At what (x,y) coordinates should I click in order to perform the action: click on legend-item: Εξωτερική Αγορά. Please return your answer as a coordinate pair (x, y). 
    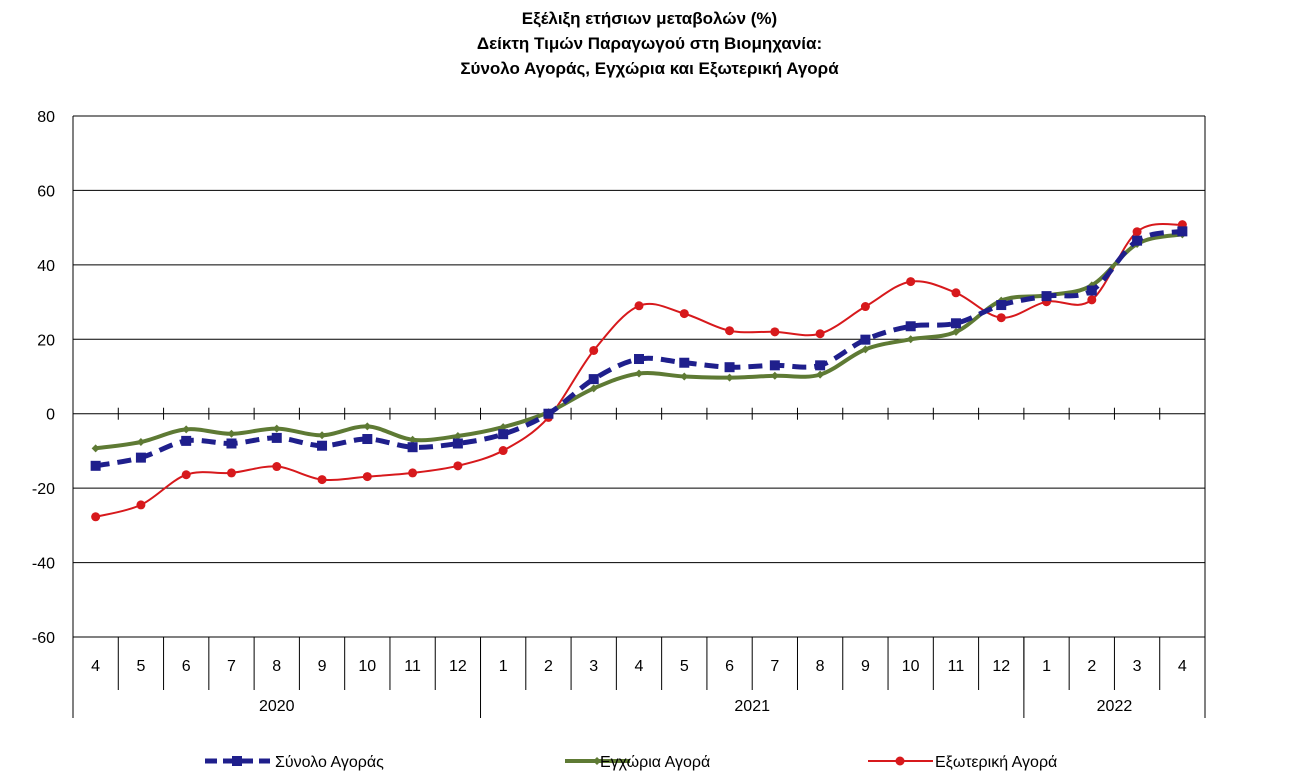
    Looking at the image, I should click on (962, 762).